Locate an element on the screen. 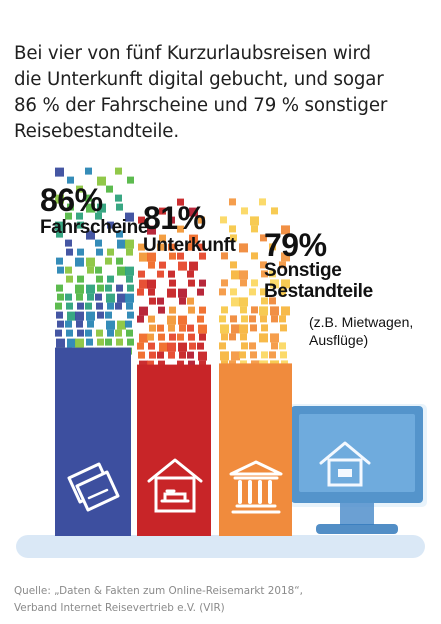  headline-line-3: 86 % der Fahrscheine und 79 % sonstiger is located at coordinates (201, 105).